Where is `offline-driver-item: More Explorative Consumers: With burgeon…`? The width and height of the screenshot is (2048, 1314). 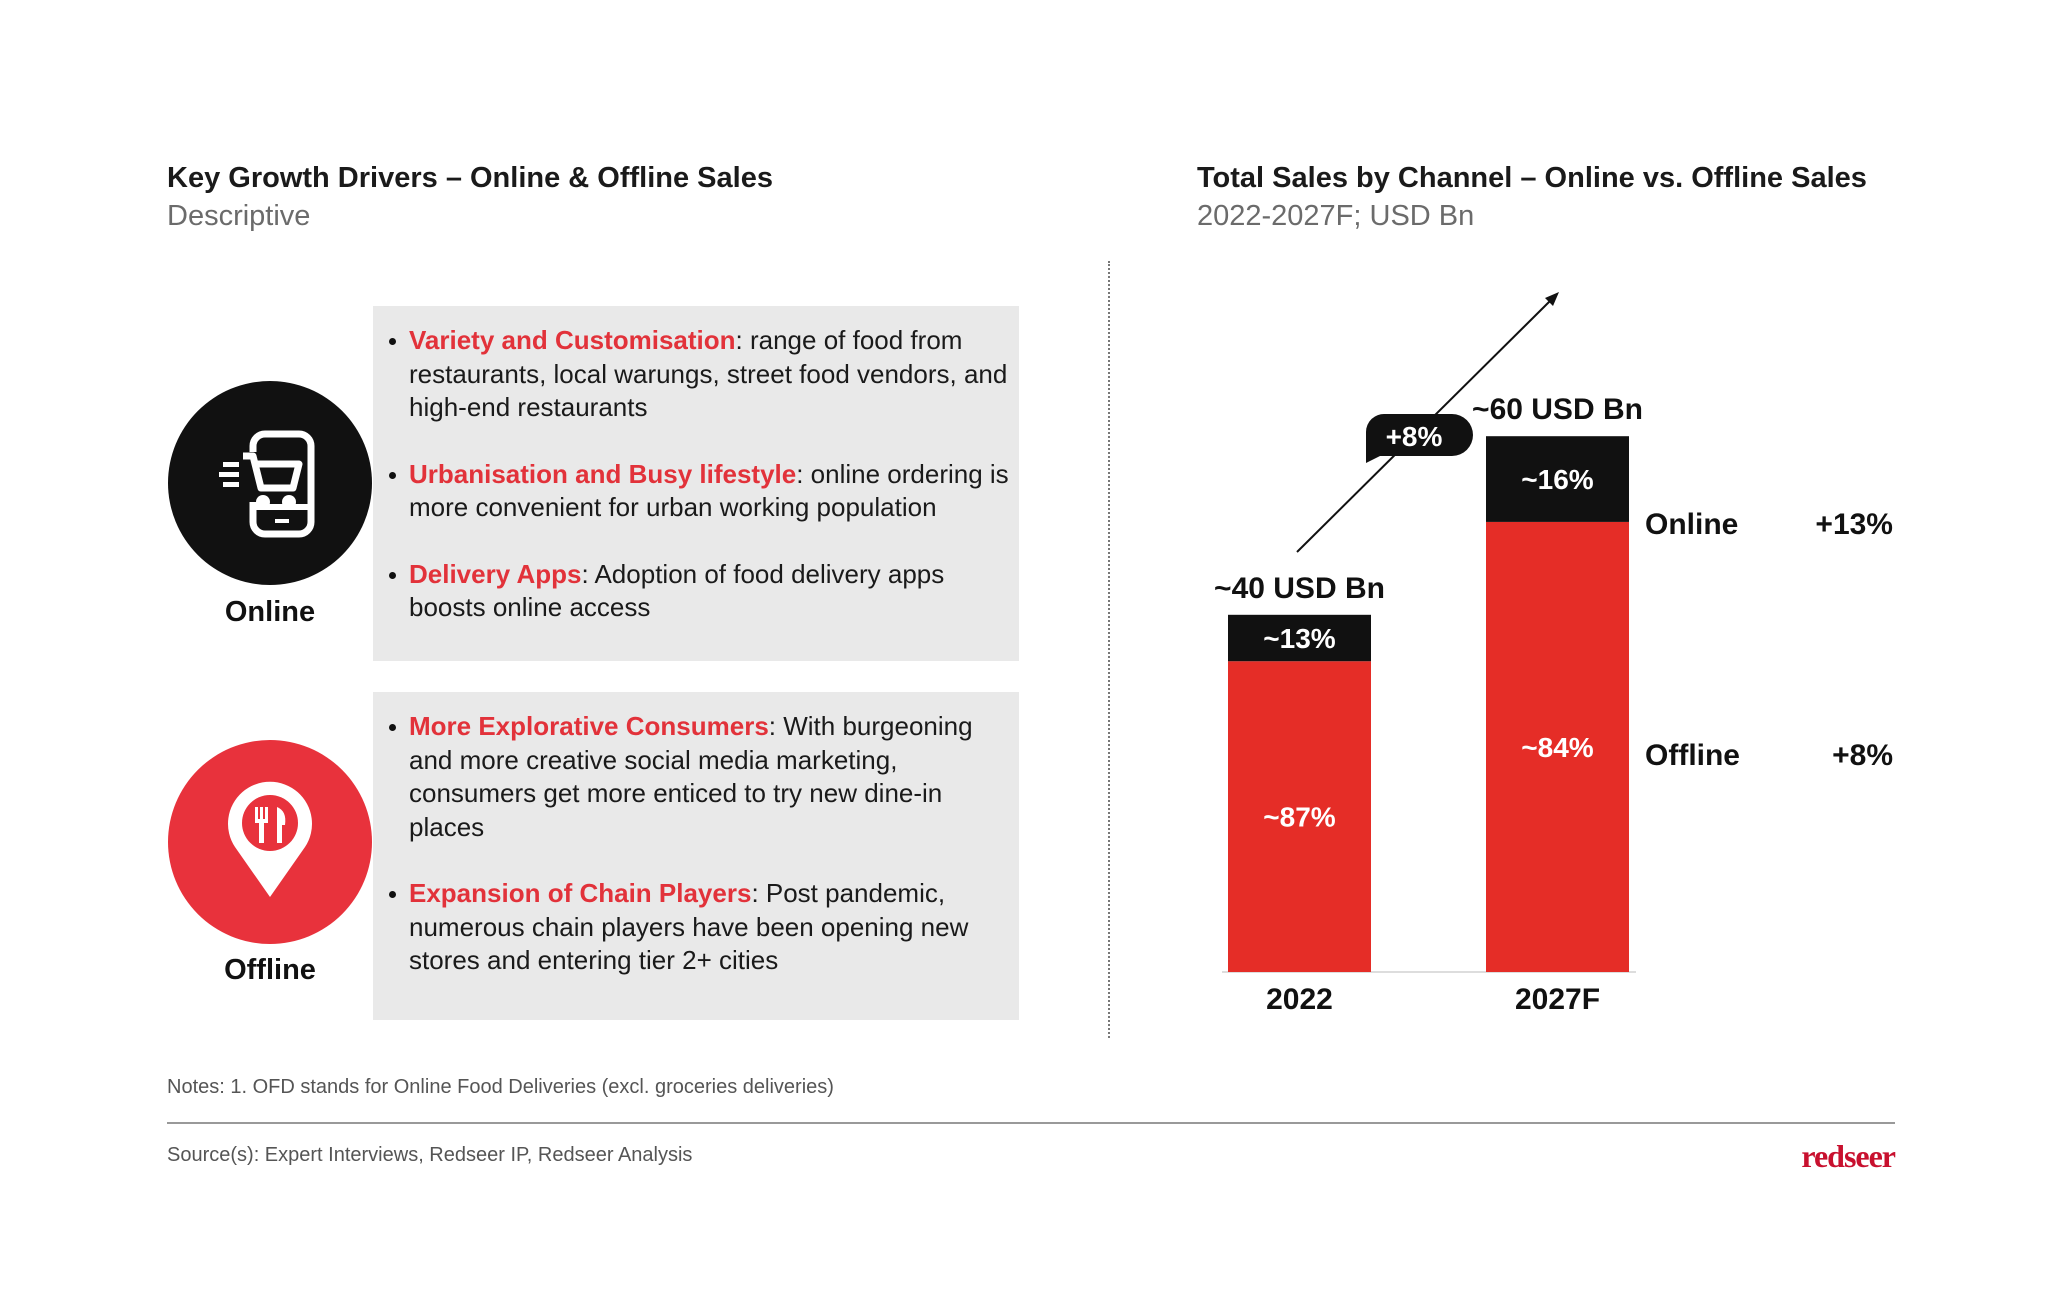
offline-driver-item: More Explorative Consumers: With burgeon… is located at coordinates (699, 777).